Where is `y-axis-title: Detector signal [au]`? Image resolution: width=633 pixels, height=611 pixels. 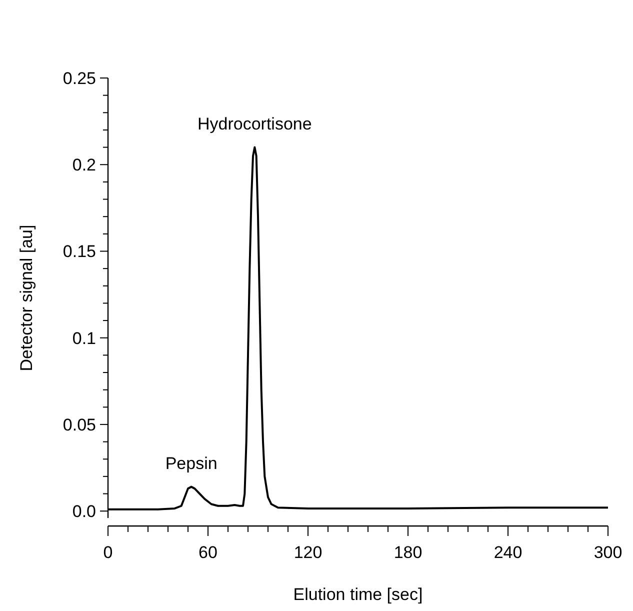 y-axis-title: Detector signal [au] is located at coordinates (26, 298).